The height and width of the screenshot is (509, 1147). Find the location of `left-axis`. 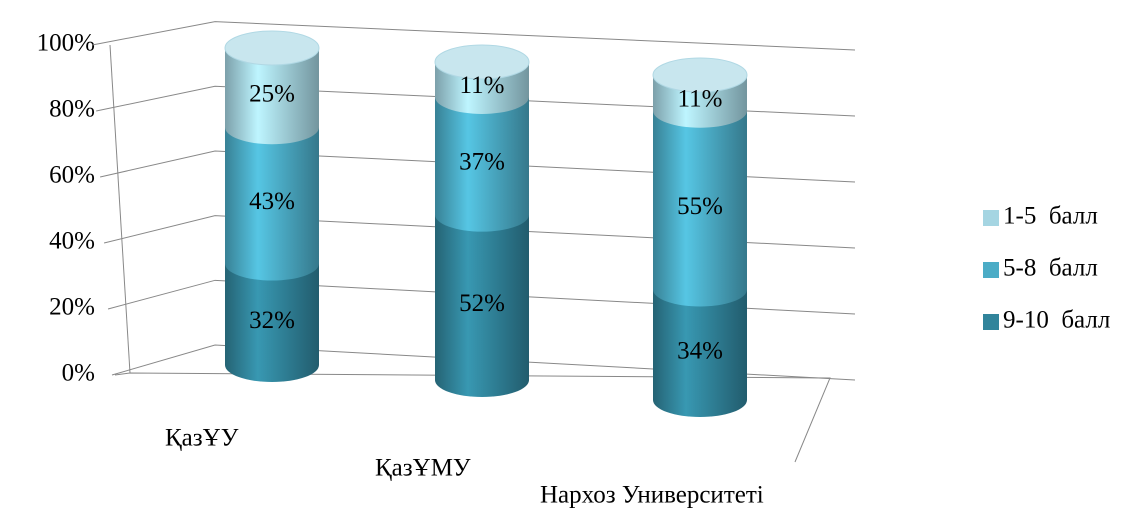

left-axis is located at coordinates (120, 209).